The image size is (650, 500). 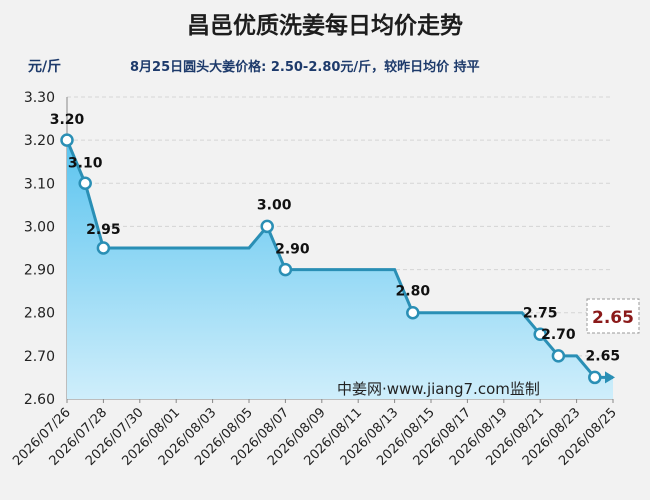 What do you see at coordinates (39, 357) in the screenshot?
I see `y-tick-label: 2.70` at bounding box center [39, 357].